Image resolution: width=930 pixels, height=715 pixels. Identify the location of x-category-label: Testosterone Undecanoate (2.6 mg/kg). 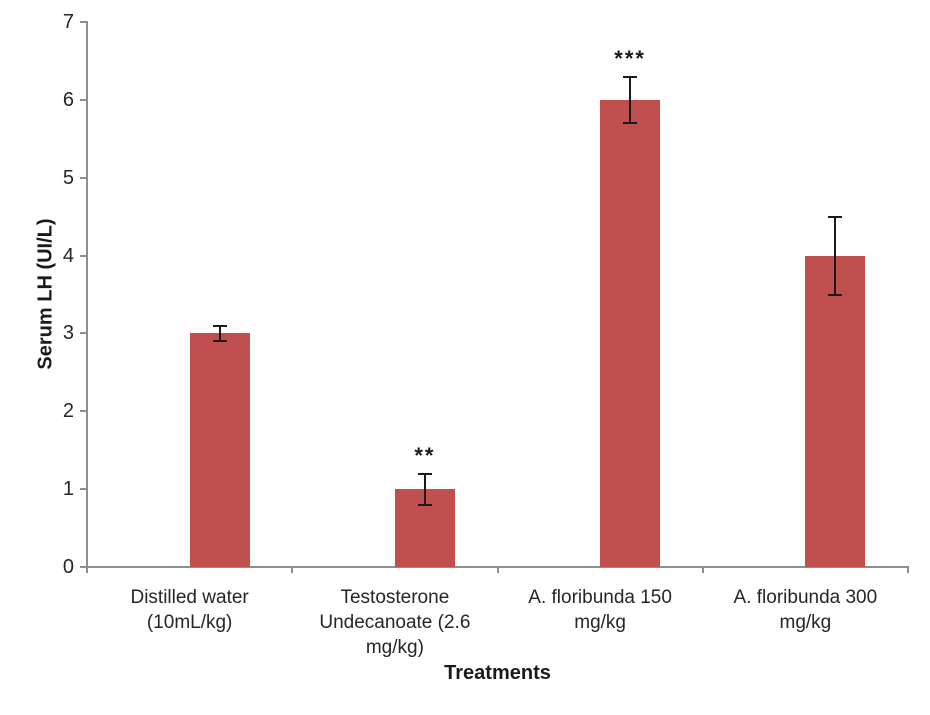
(395, 622).